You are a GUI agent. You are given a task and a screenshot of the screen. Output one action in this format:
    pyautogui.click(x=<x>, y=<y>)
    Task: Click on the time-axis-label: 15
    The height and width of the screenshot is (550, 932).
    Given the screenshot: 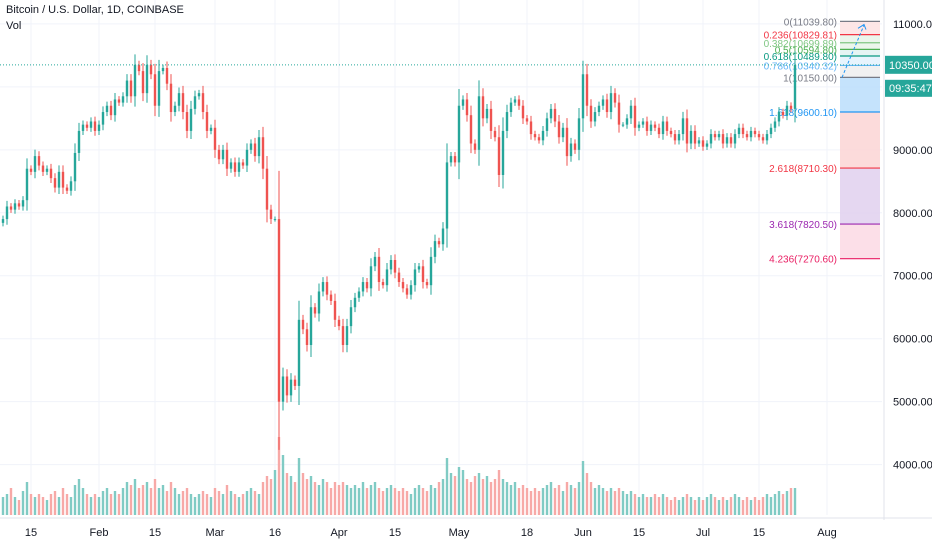 What is the action you would take?
    pyautogui.click(x=759, y=533)
    